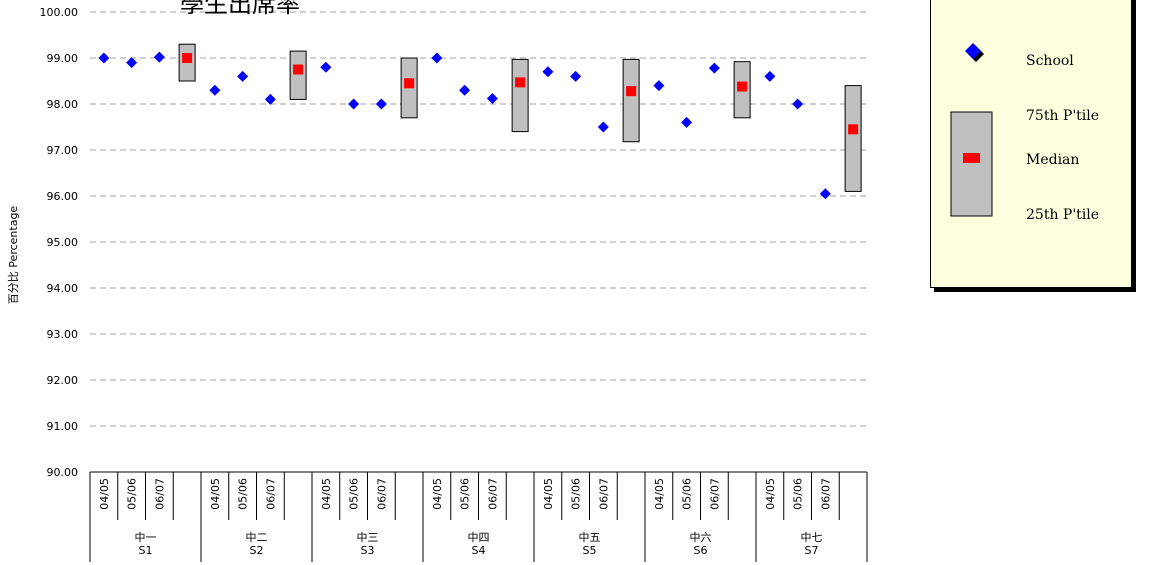 The width and height of the screenshot is (1170, 565). Describe the element at coordinates (368, 550) in the screenshot. I see `group-label-en: S3` at that location.